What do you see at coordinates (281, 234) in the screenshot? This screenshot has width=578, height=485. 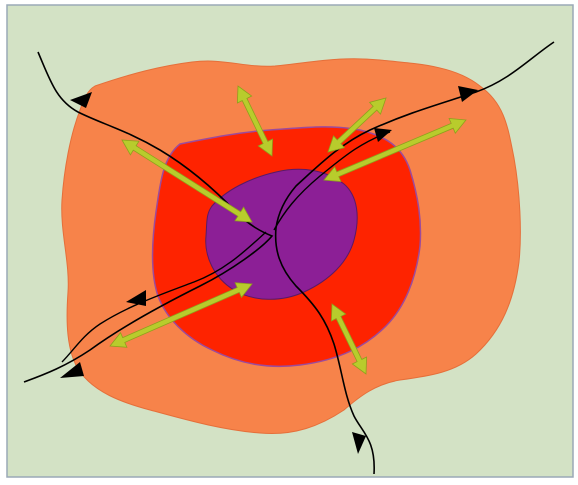 I see `core-zone` at bounding box center [281, 234].